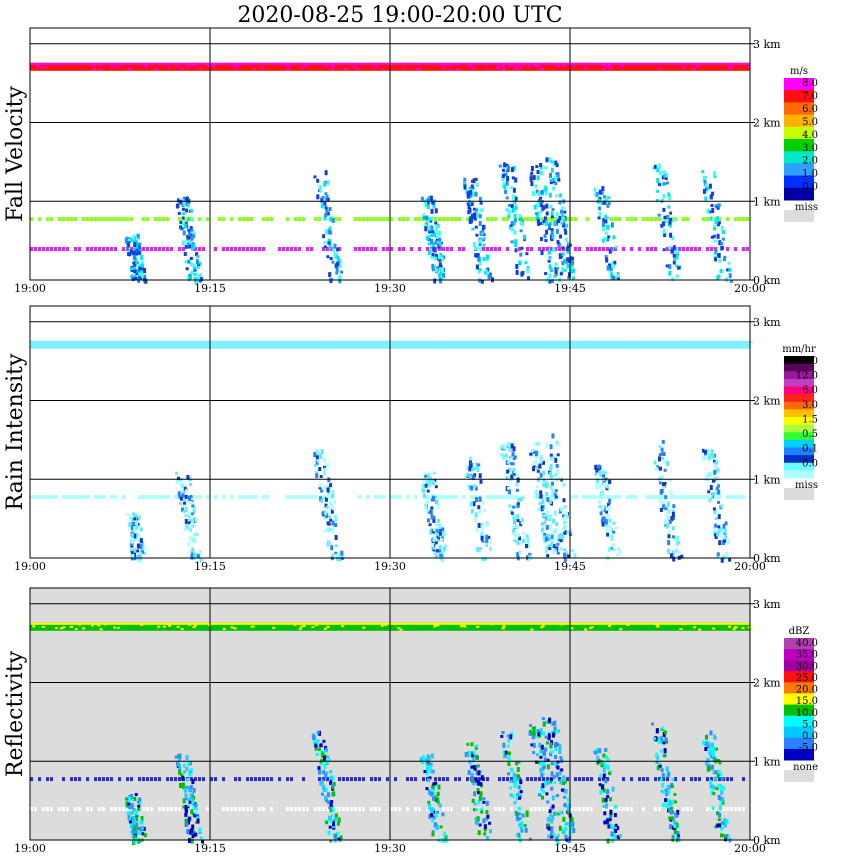  Describe the element at coordinates (799, 121) in the screenshot. I see `colorbar-swatch` at that location.